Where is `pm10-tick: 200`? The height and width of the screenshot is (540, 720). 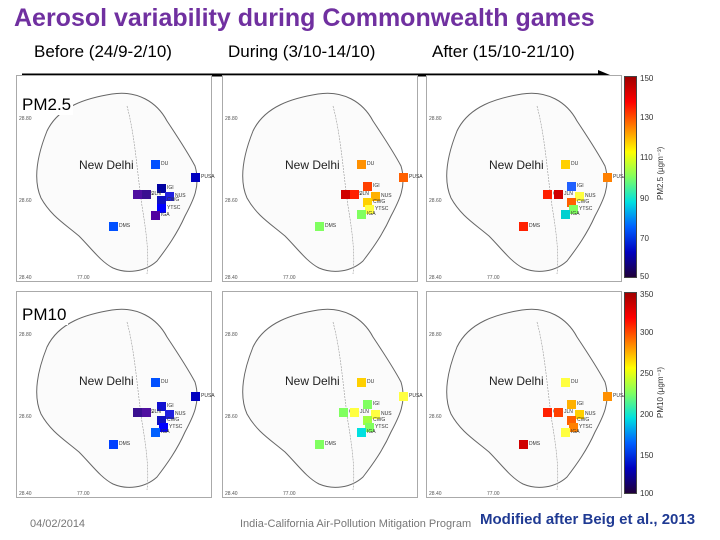
pm10-tick: 200 is located at coordinates (647, 414).